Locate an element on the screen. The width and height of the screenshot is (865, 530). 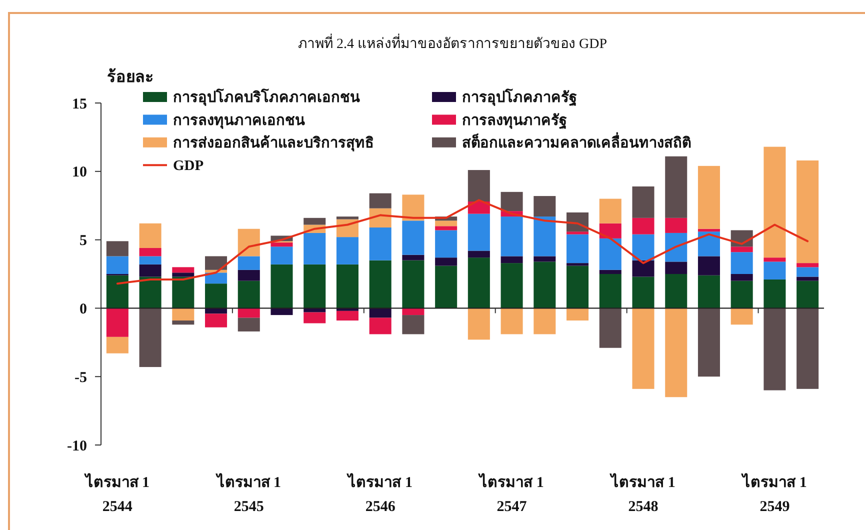
x-tick-label: ไตรมาส 1 2549 is located at coordinates (773, 493).